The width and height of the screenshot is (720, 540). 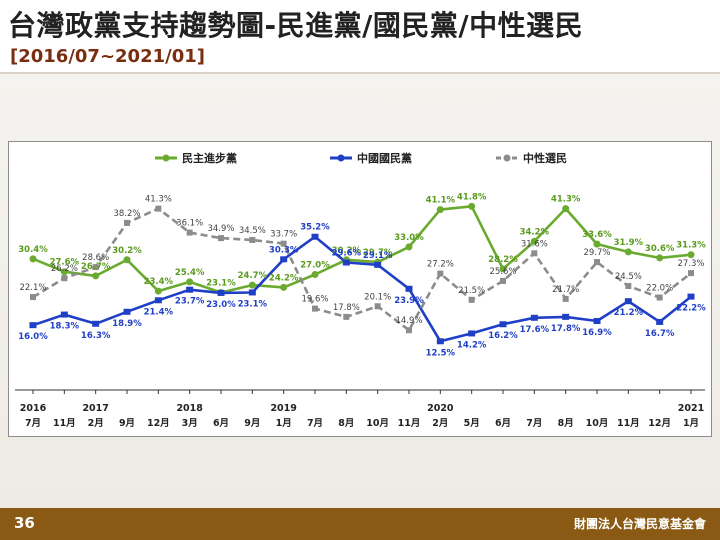 What do you see at coordinates (346, 308) in the screenshot?
I see `series-2-label-10: 17.8%` at bounding box center [346, 308].